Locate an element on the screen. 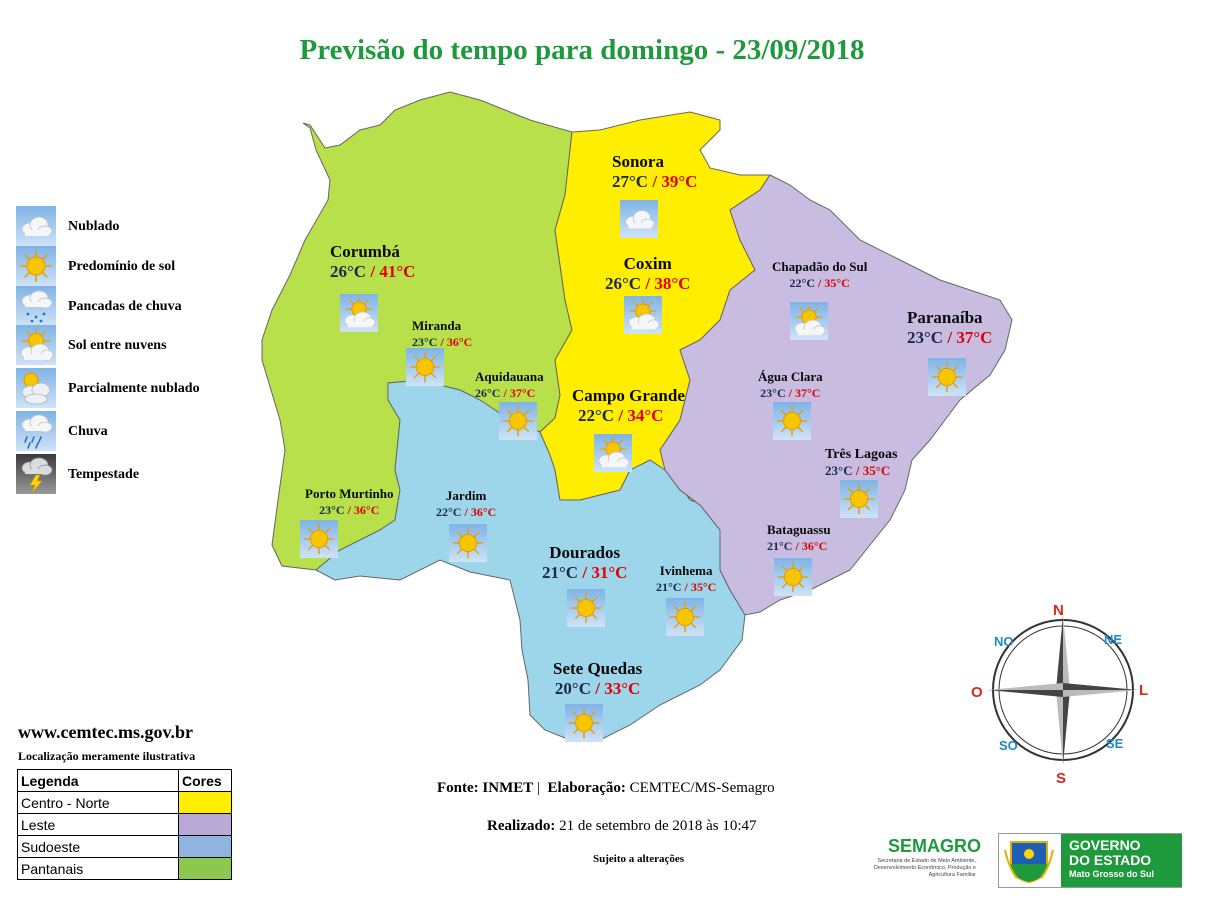 Image resolution: width=1229 pixels, height=912 pixels. compass-west: O is located at coordinates (977, 692).